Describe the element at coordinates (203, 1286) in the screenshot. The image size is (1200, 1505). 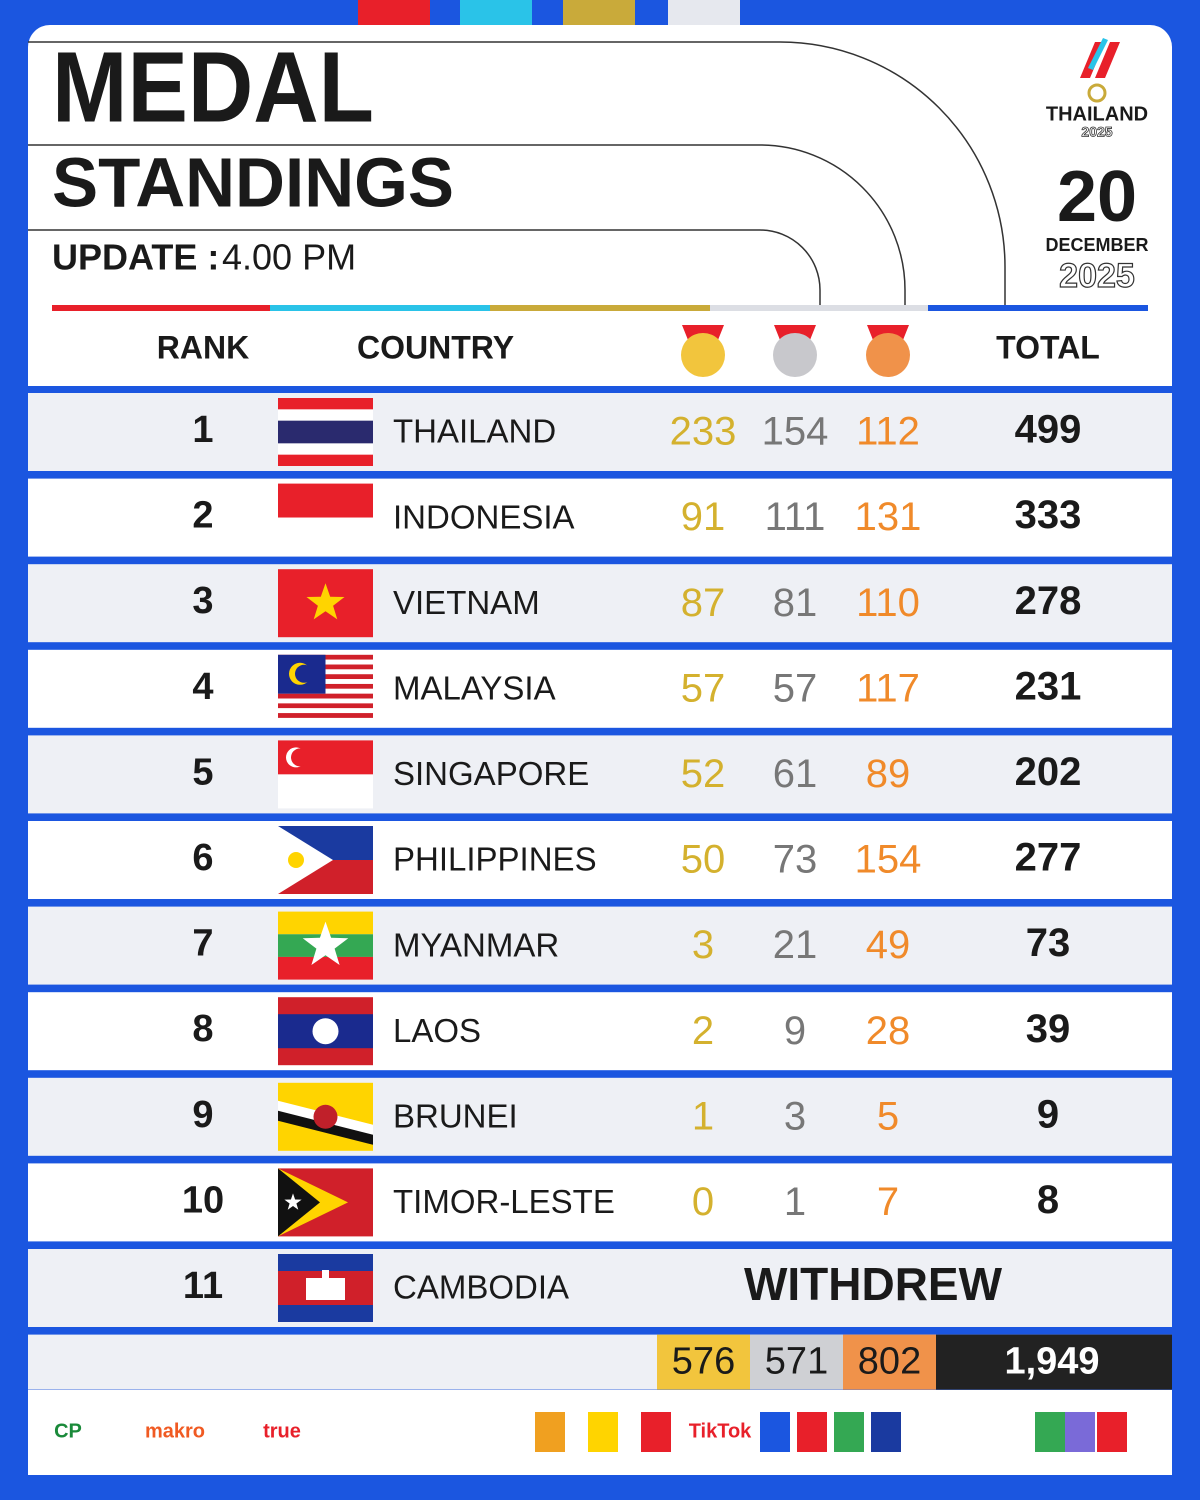
I see `rank: 11` at that location.